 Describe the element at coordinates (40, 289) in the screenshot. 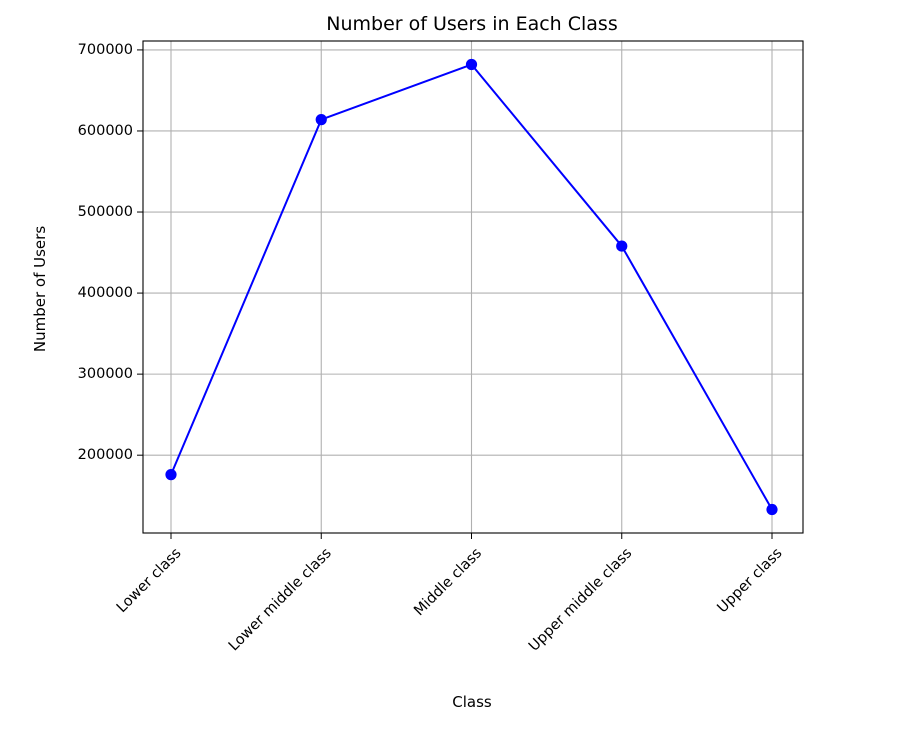

I see `y-axis-label: Number of Users` at that location.